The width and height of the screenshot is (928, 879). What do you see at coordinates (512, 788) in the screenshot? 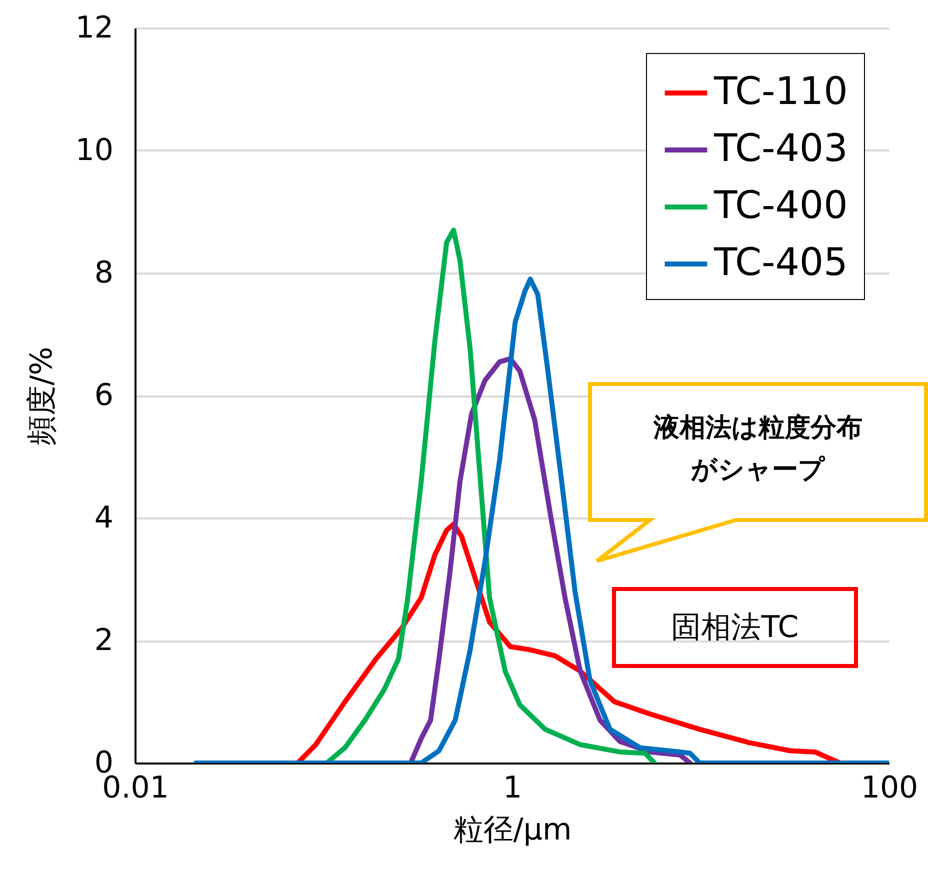
I see `x-tick-label: 1` at bounding box center [512, 788].